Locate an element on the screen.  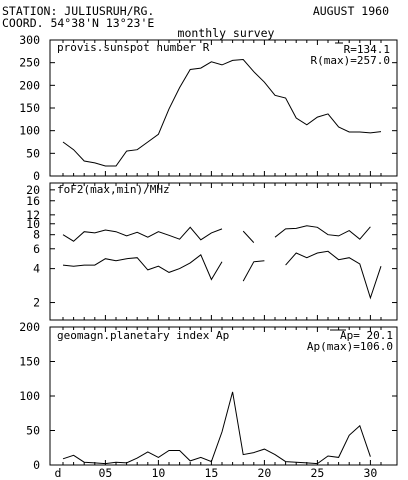
ap-y-tick-label: 50 is located at coordinates (33, 431).